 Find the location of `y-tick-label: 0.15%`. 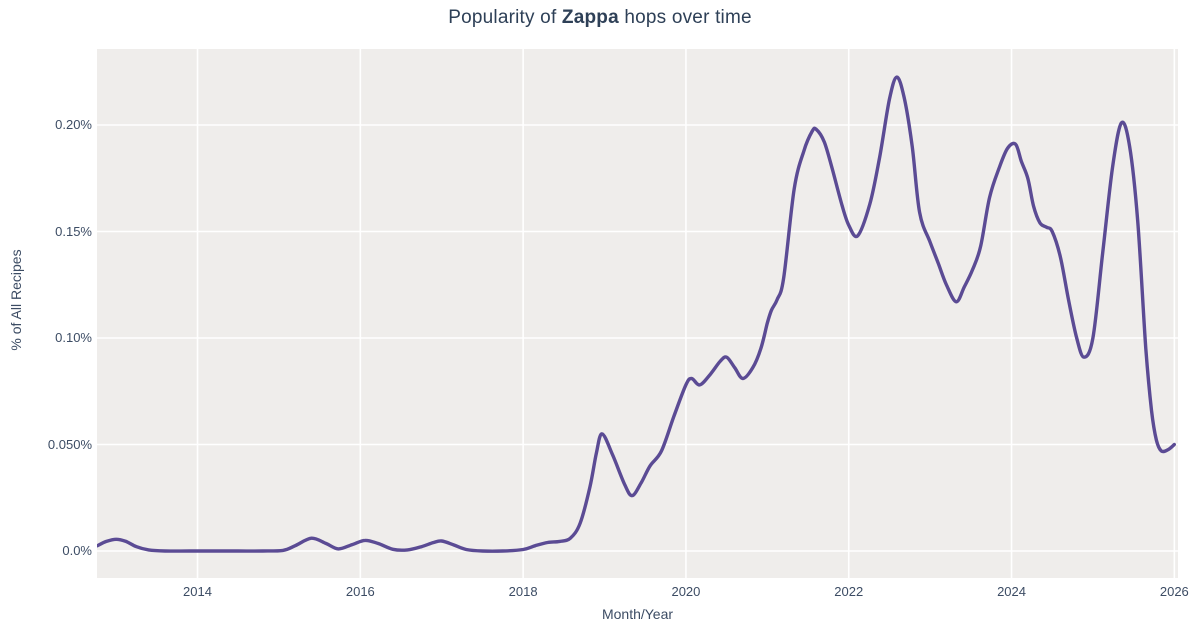

y-tick-label: 0.15% is located at coordinates (73, 231).